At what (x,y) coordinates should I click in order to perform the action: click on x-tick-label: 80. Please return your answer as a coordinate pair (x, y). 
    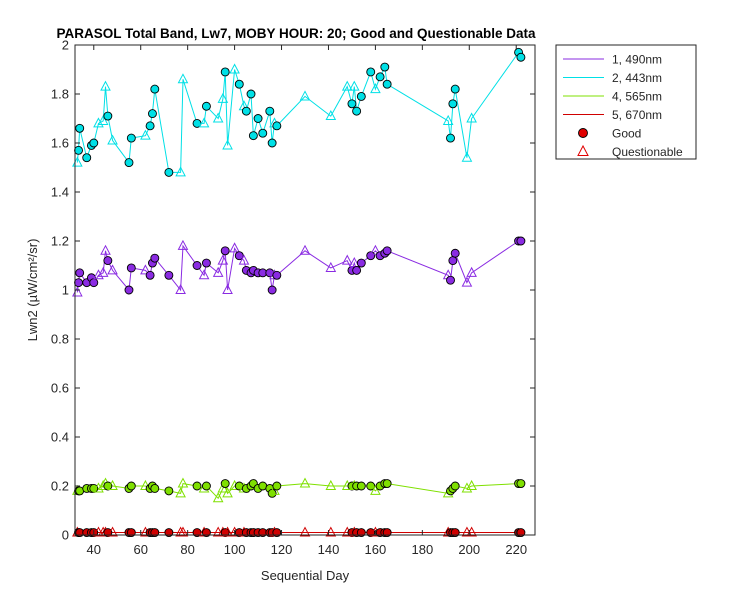
    Looking at the image, I should click on (187, 549).